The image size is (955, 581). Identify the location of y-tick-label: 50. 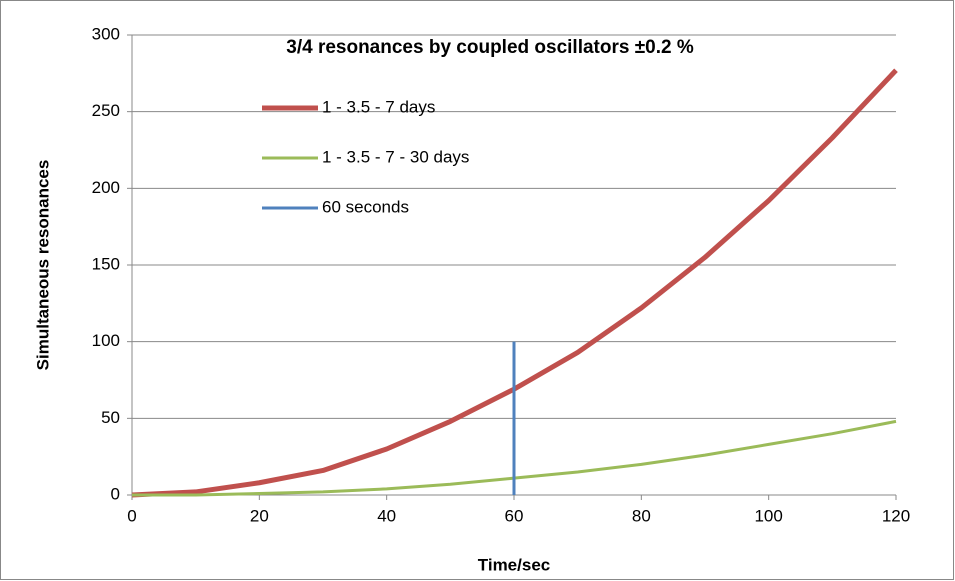
(110, 417).